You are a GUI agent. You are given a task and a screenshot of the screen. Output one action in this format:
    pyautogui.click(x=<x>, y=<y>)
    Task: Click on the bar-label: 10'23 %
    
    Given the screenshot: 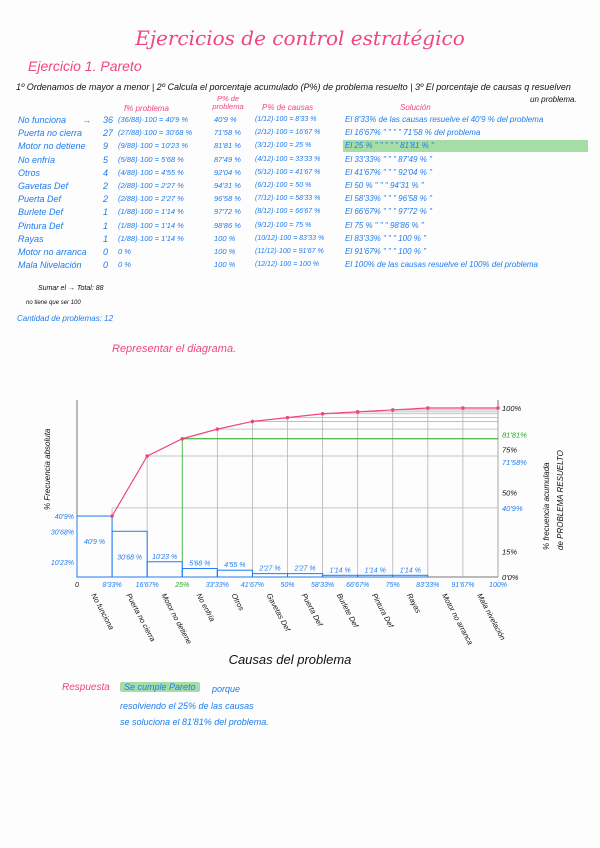 What is the action you would take?
    pyautogui.click(x=164, y=557)
    